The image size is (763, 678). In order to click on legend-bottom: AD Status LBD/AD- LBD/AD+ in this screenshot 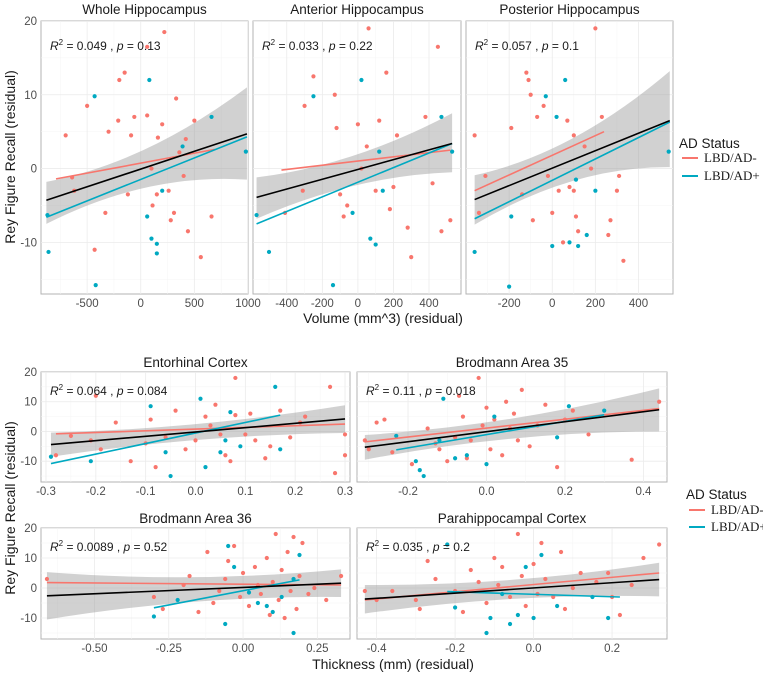, I will do `click(724, 510)`.